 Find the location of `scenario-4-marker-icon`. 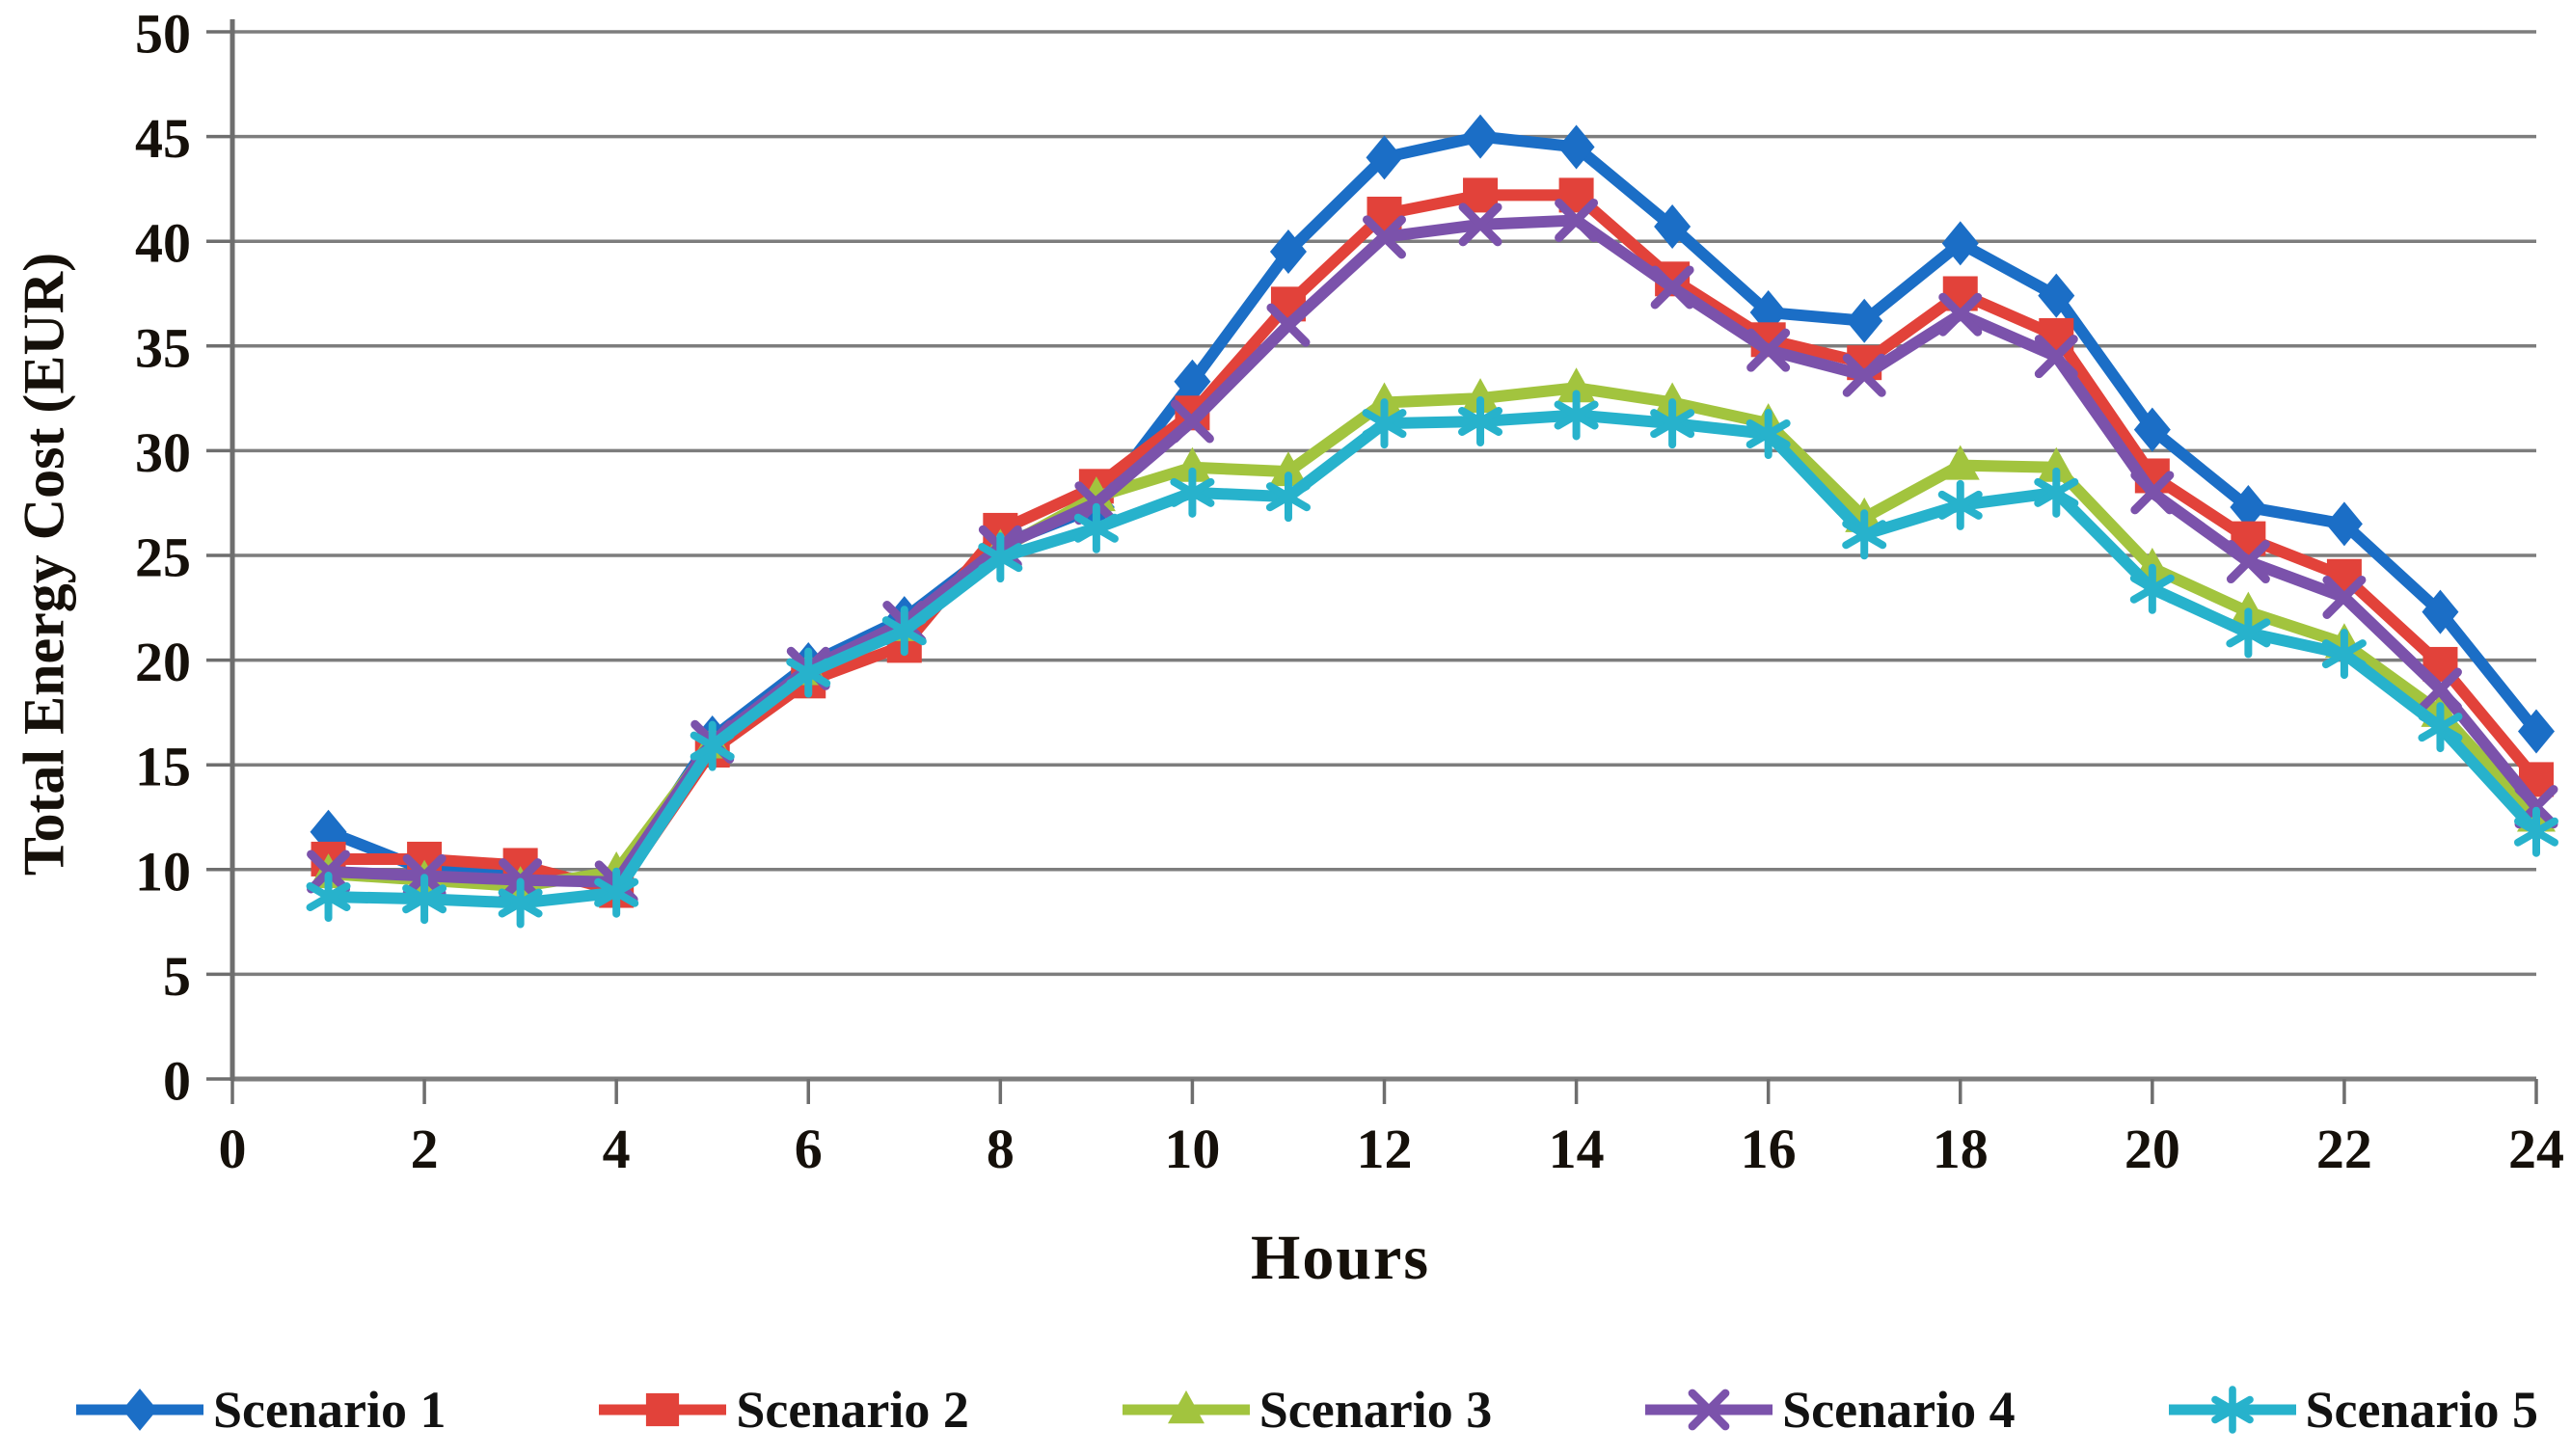

scenario-4-marker-icon is located at coordinates (1709, 1410).